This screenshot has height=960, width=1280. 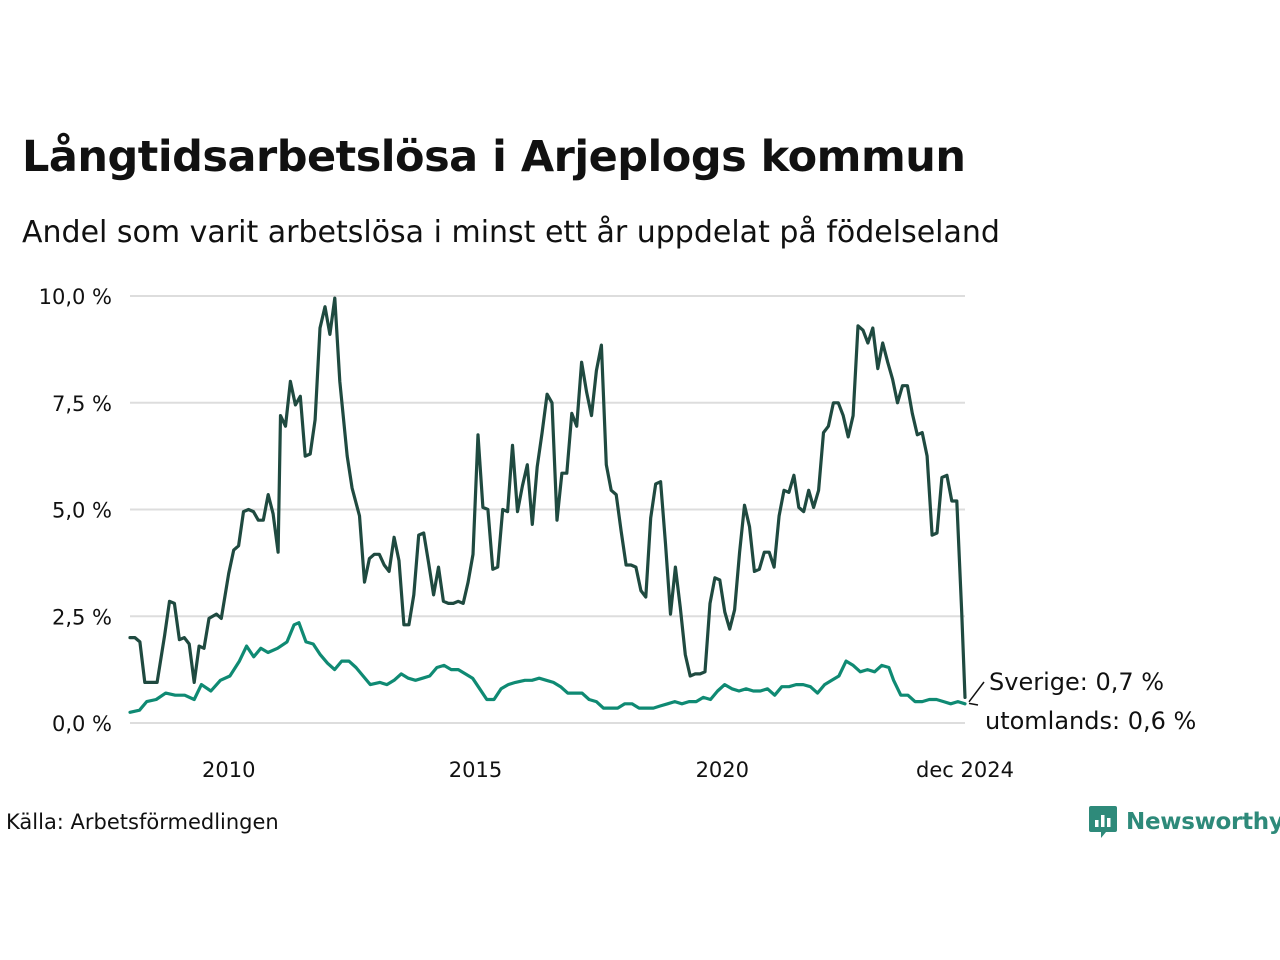 I want to click on end-label-sverige: Sverige: 0,7 %, so click(x=1076, y=682).